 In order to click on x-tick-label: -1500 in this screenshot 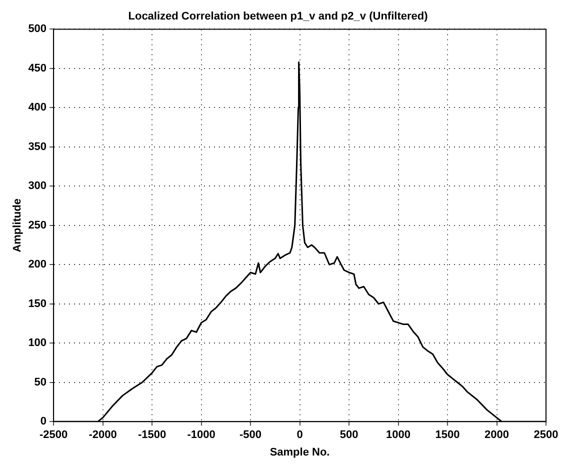, I will do `click(152, 435)`.